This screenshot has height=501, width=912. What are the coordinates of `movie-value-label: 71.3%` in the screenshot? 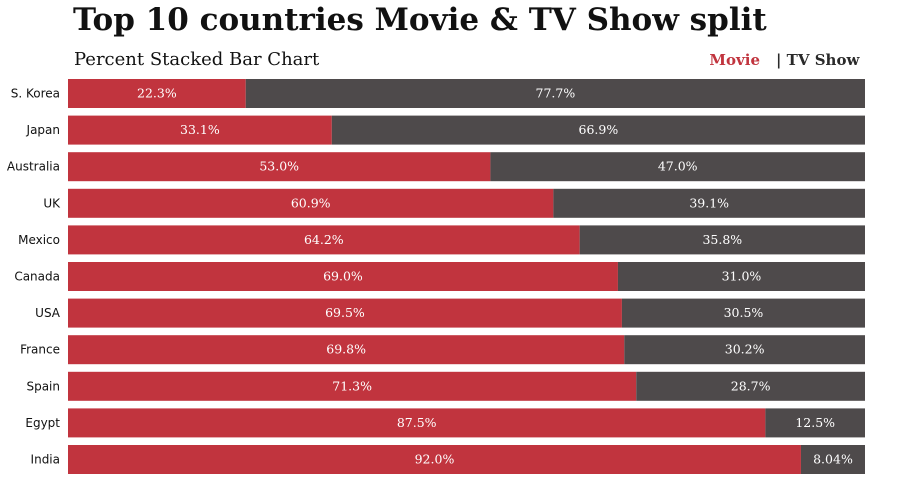 It's located at (352, 385).